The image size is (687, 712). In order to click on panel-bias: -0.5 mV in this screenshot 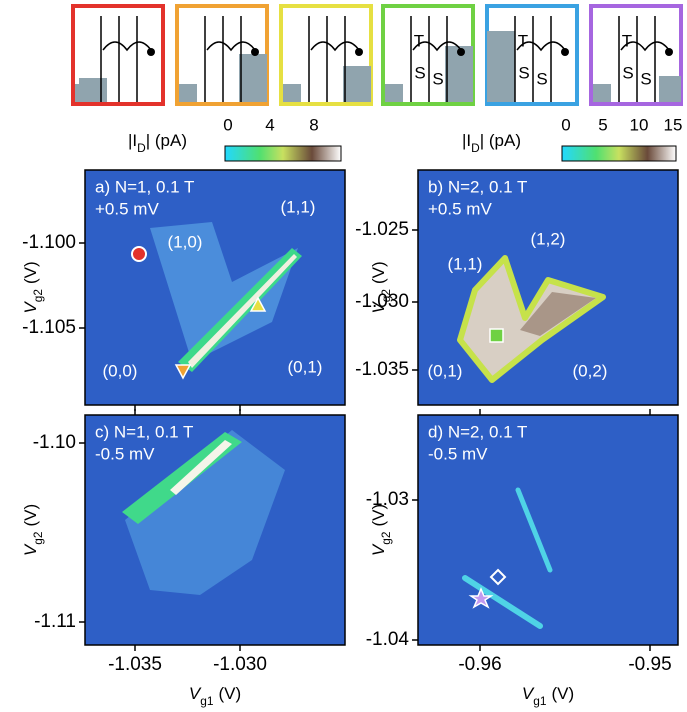, I will do `click(125, 453)`.